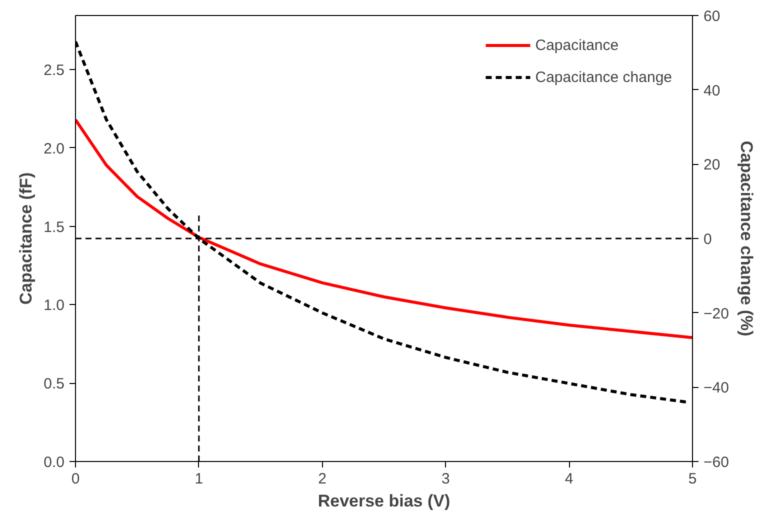  What do you see at coordinates (708, 239) in the screenshot?
I see `y2-tick-label: 0` at bounding box center [708, 239].